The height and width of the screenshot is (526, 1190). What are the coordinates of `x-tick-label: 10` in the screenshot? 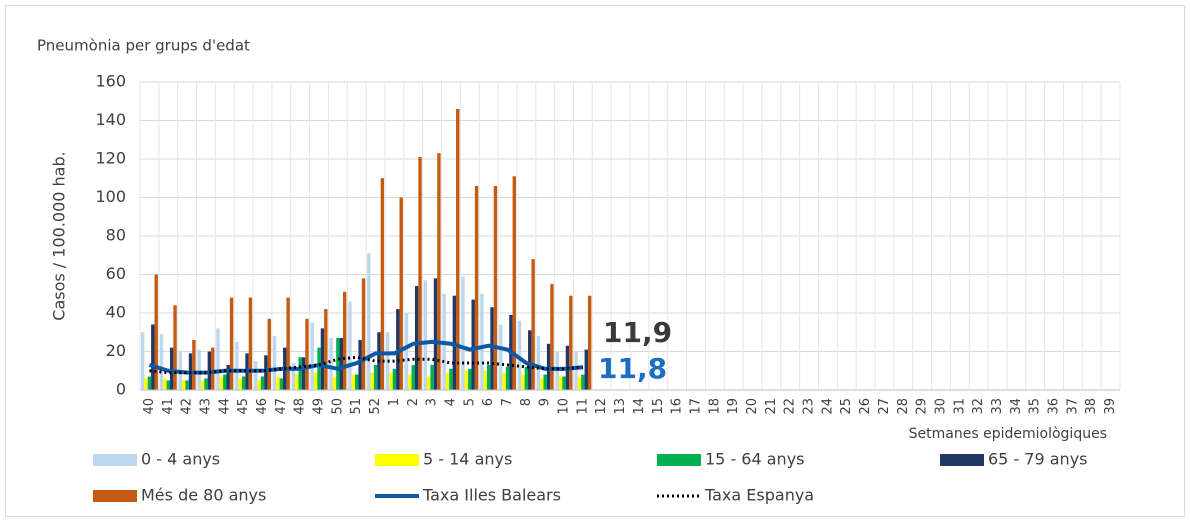 It's located at (564, 406).